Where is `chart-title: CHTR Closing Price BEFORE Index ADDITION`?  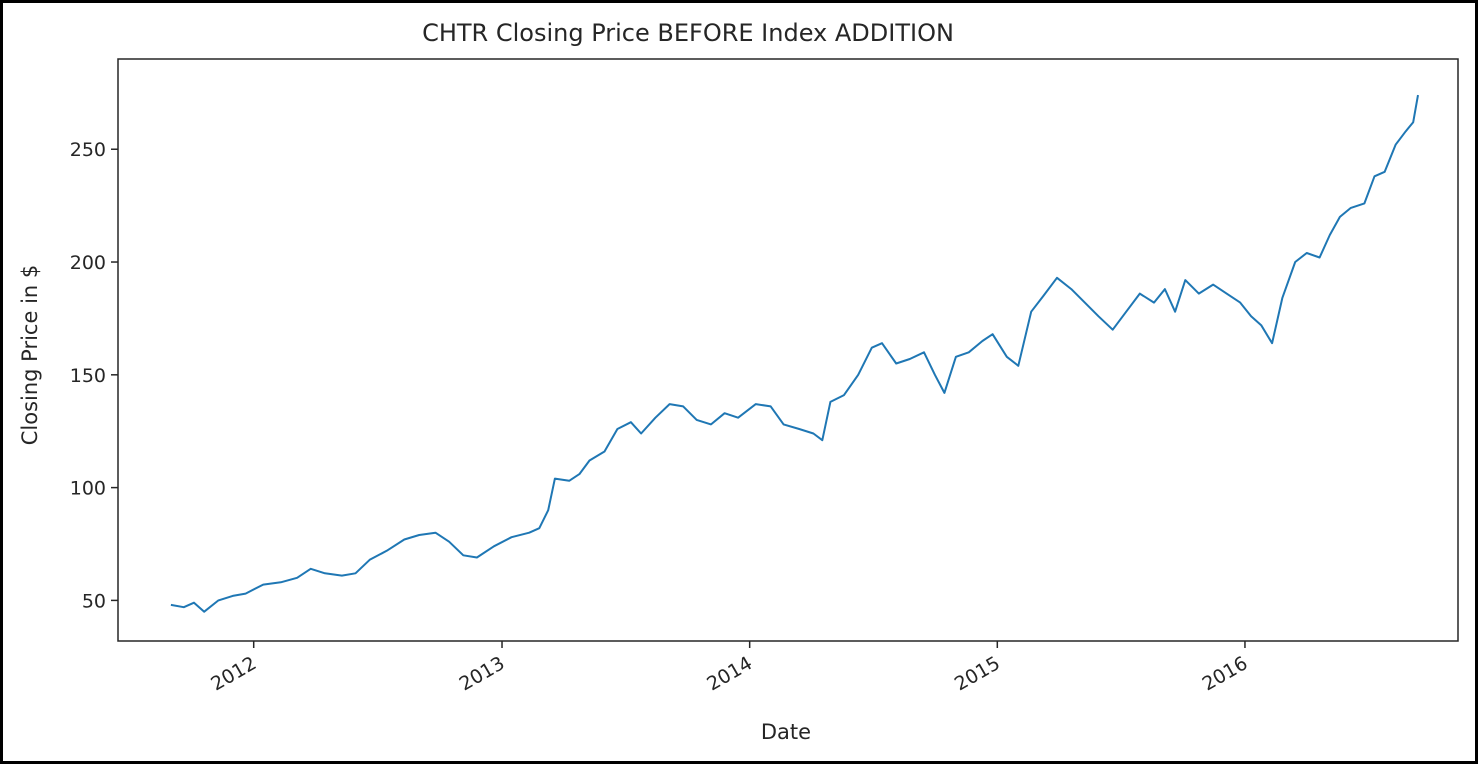 chart-title: CHTR Closing Price BEFORE Index ADDITION is located at coordinates (688, 33).